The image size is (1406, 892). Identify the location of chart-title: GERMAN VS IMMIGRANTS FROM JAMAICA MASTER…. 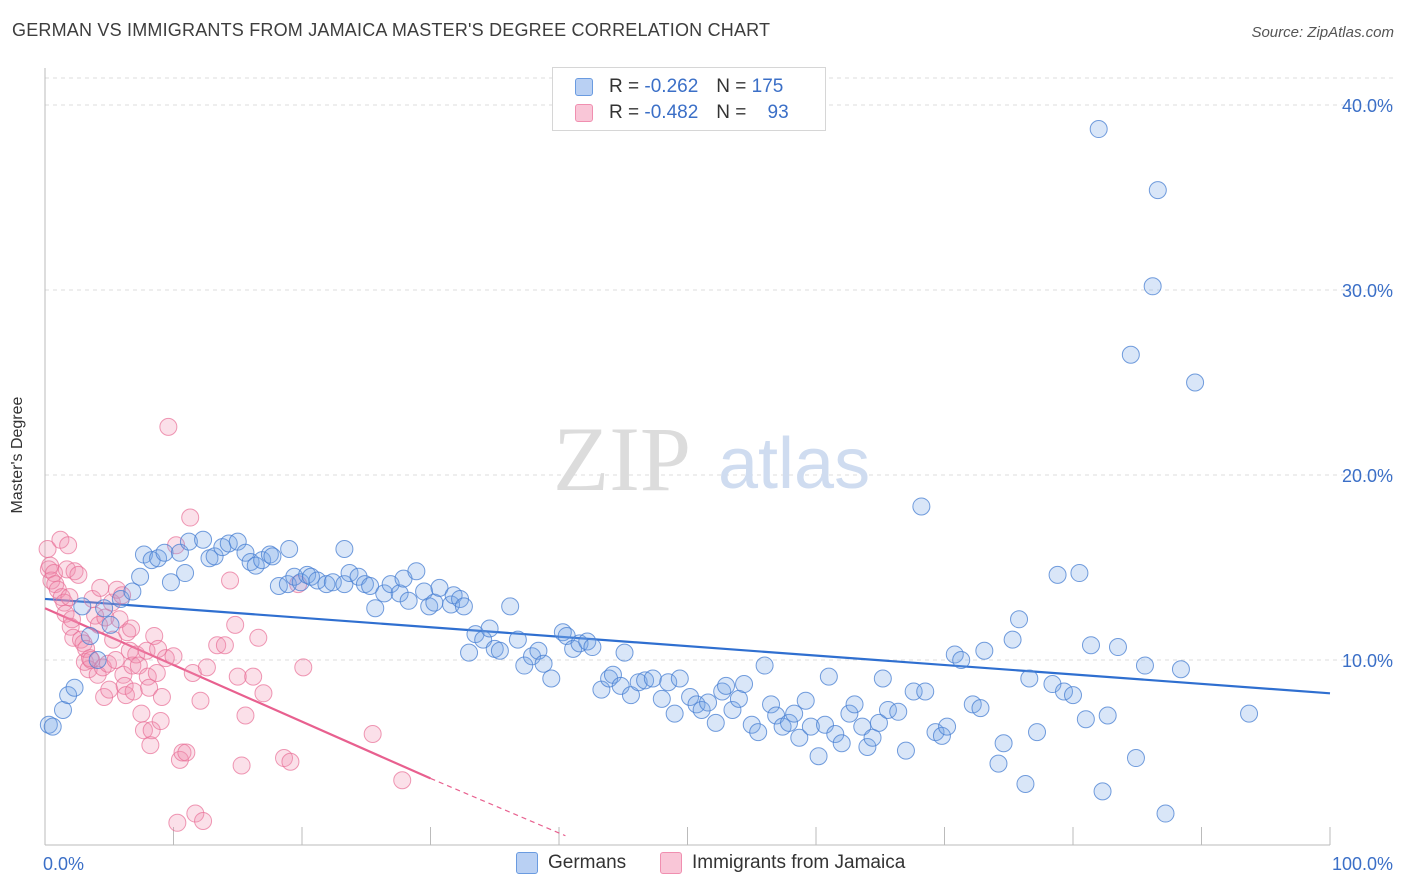
(391, 30).